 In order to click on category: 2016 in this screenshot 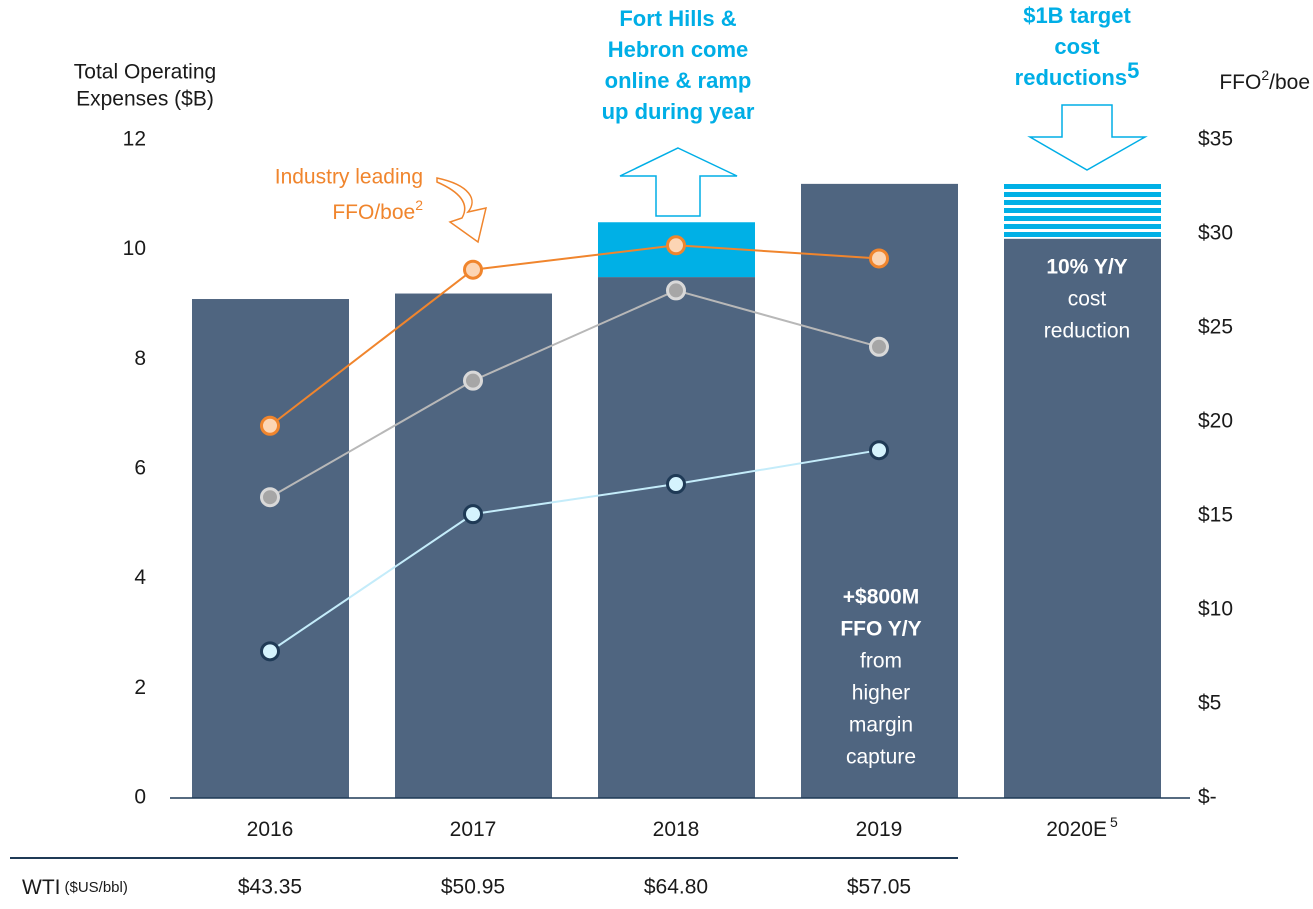, I will do `click(270, 829)`.